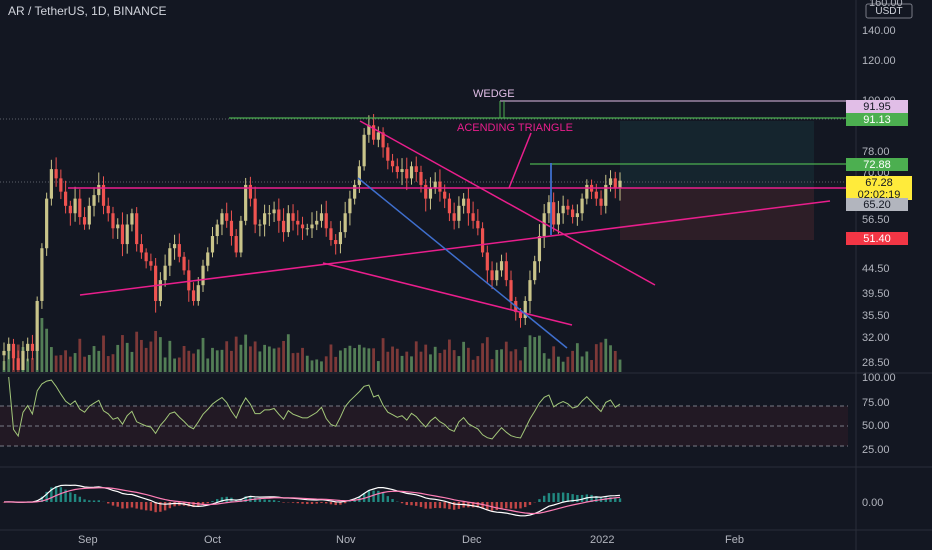  I want to click on macd-signal-line, so click(312, 501).